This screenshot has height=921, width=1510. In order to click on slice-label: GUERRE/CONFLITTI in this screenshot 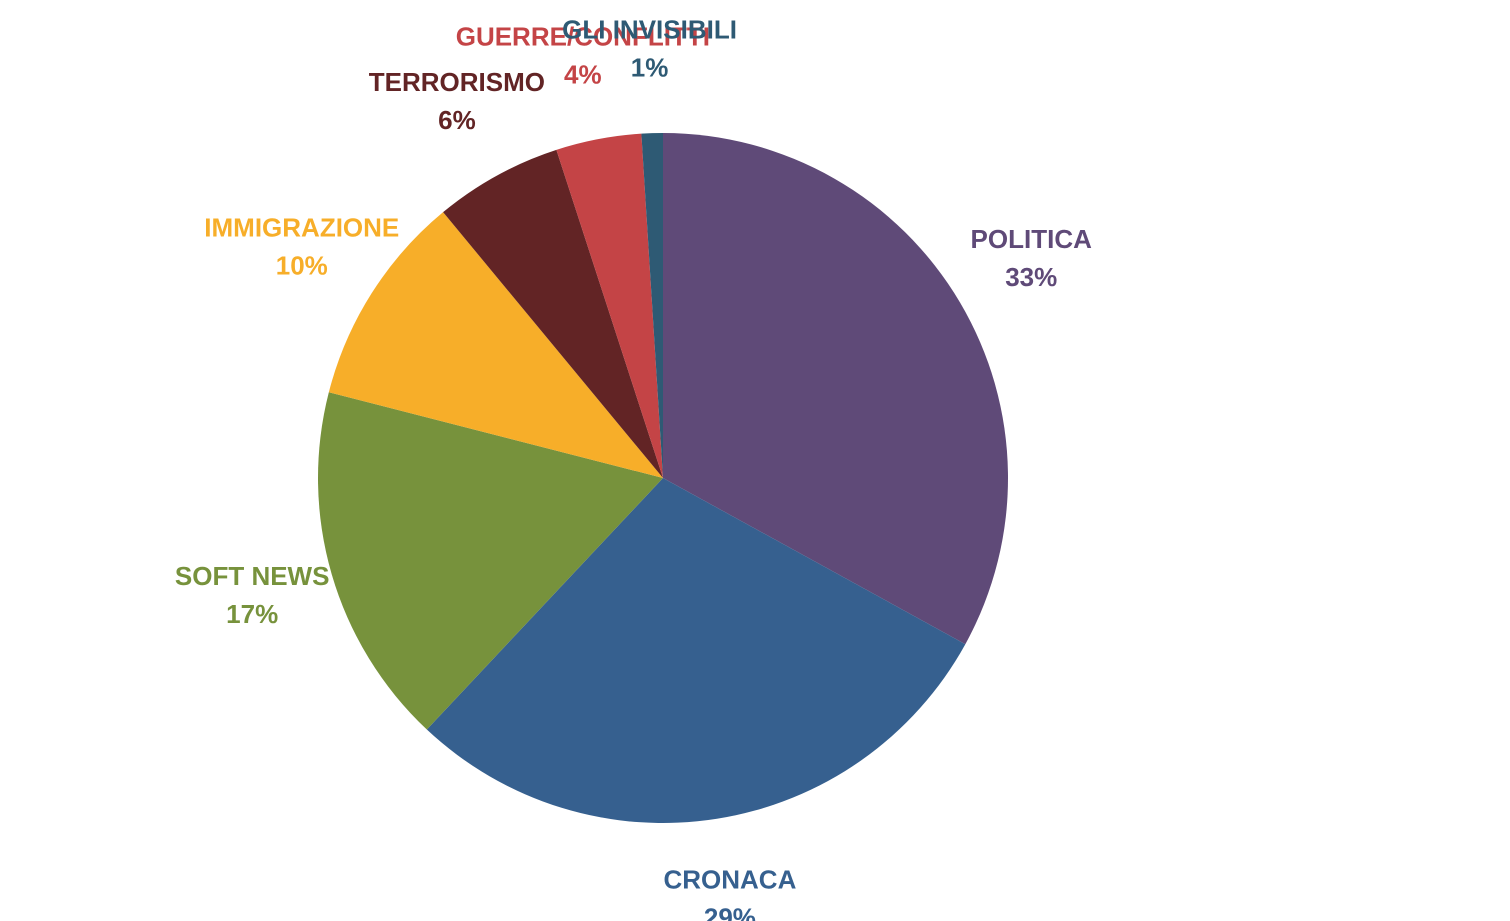, I will do `click(583, 37)`.